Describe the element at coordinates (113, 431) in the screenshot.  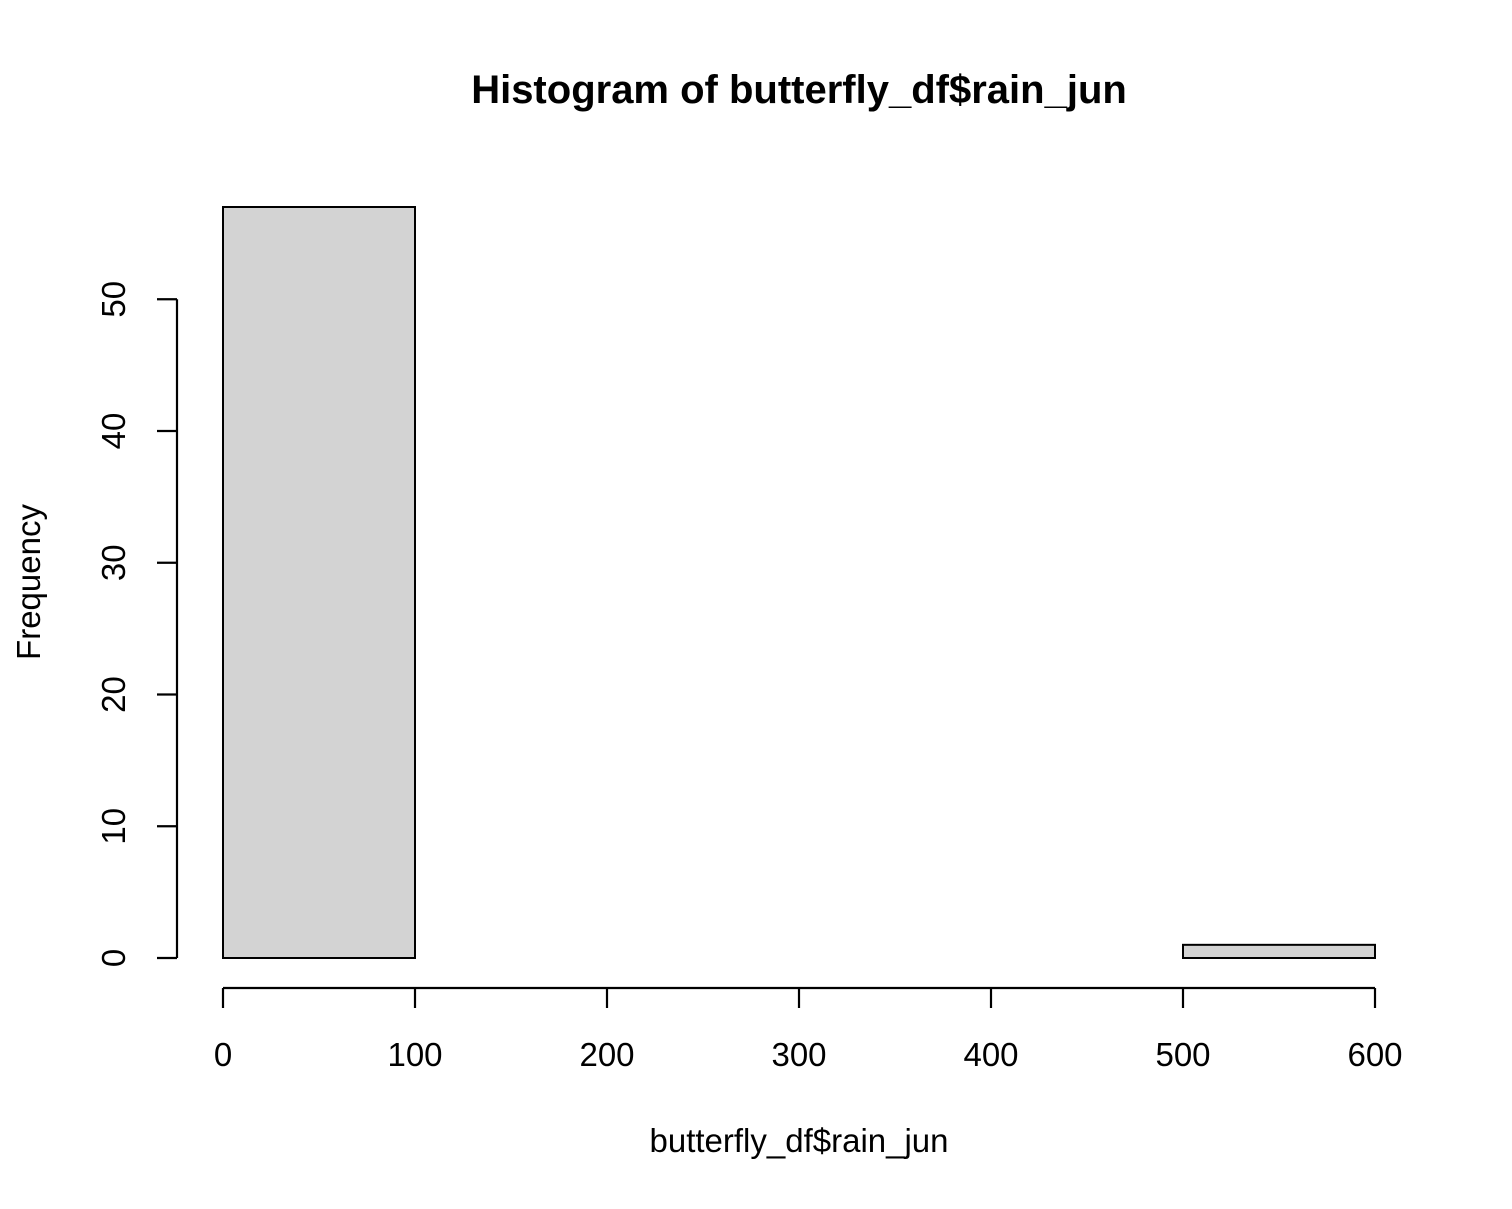
I see `y-tick-label: 40` at that location.